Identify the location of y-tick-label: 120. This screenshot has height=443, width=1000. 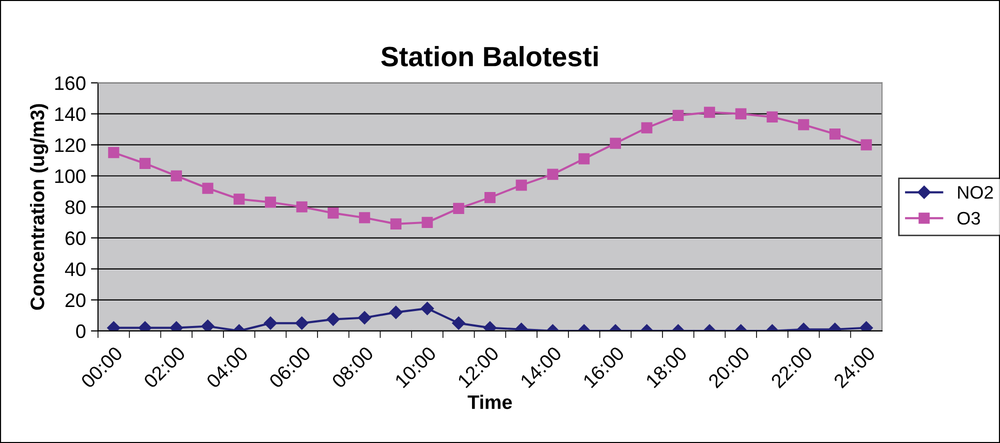
(70, 145).